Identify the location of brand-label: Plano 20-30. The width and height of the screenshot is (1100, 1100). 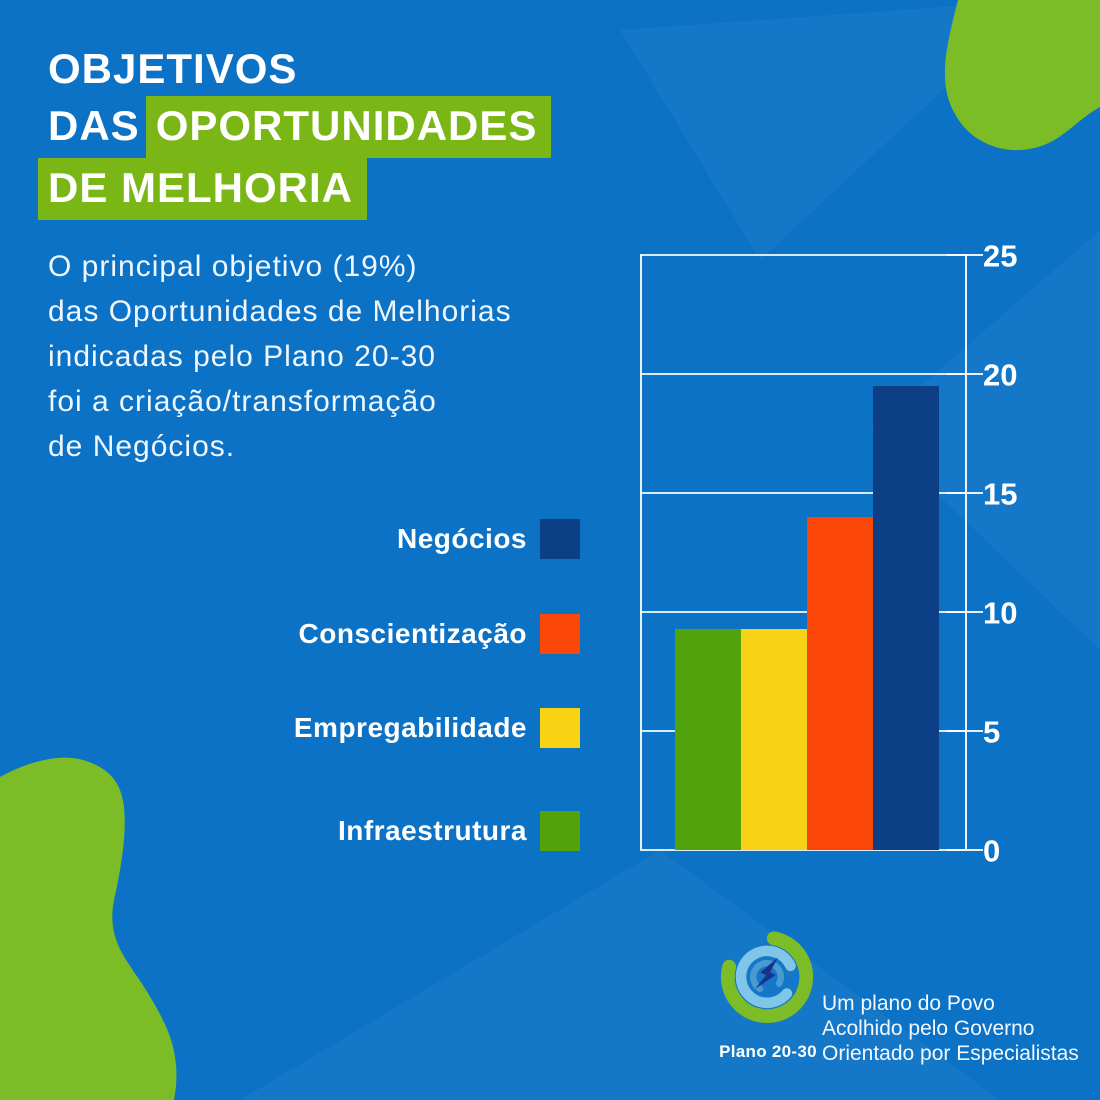
(768, 1051).